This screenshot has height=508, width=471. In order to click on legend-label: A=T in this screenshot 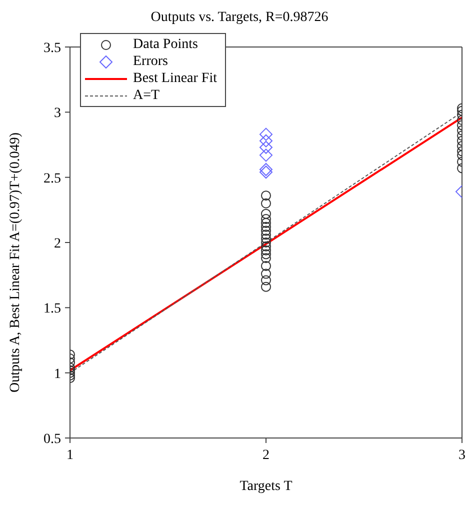, I will do `click(146, 96)`.